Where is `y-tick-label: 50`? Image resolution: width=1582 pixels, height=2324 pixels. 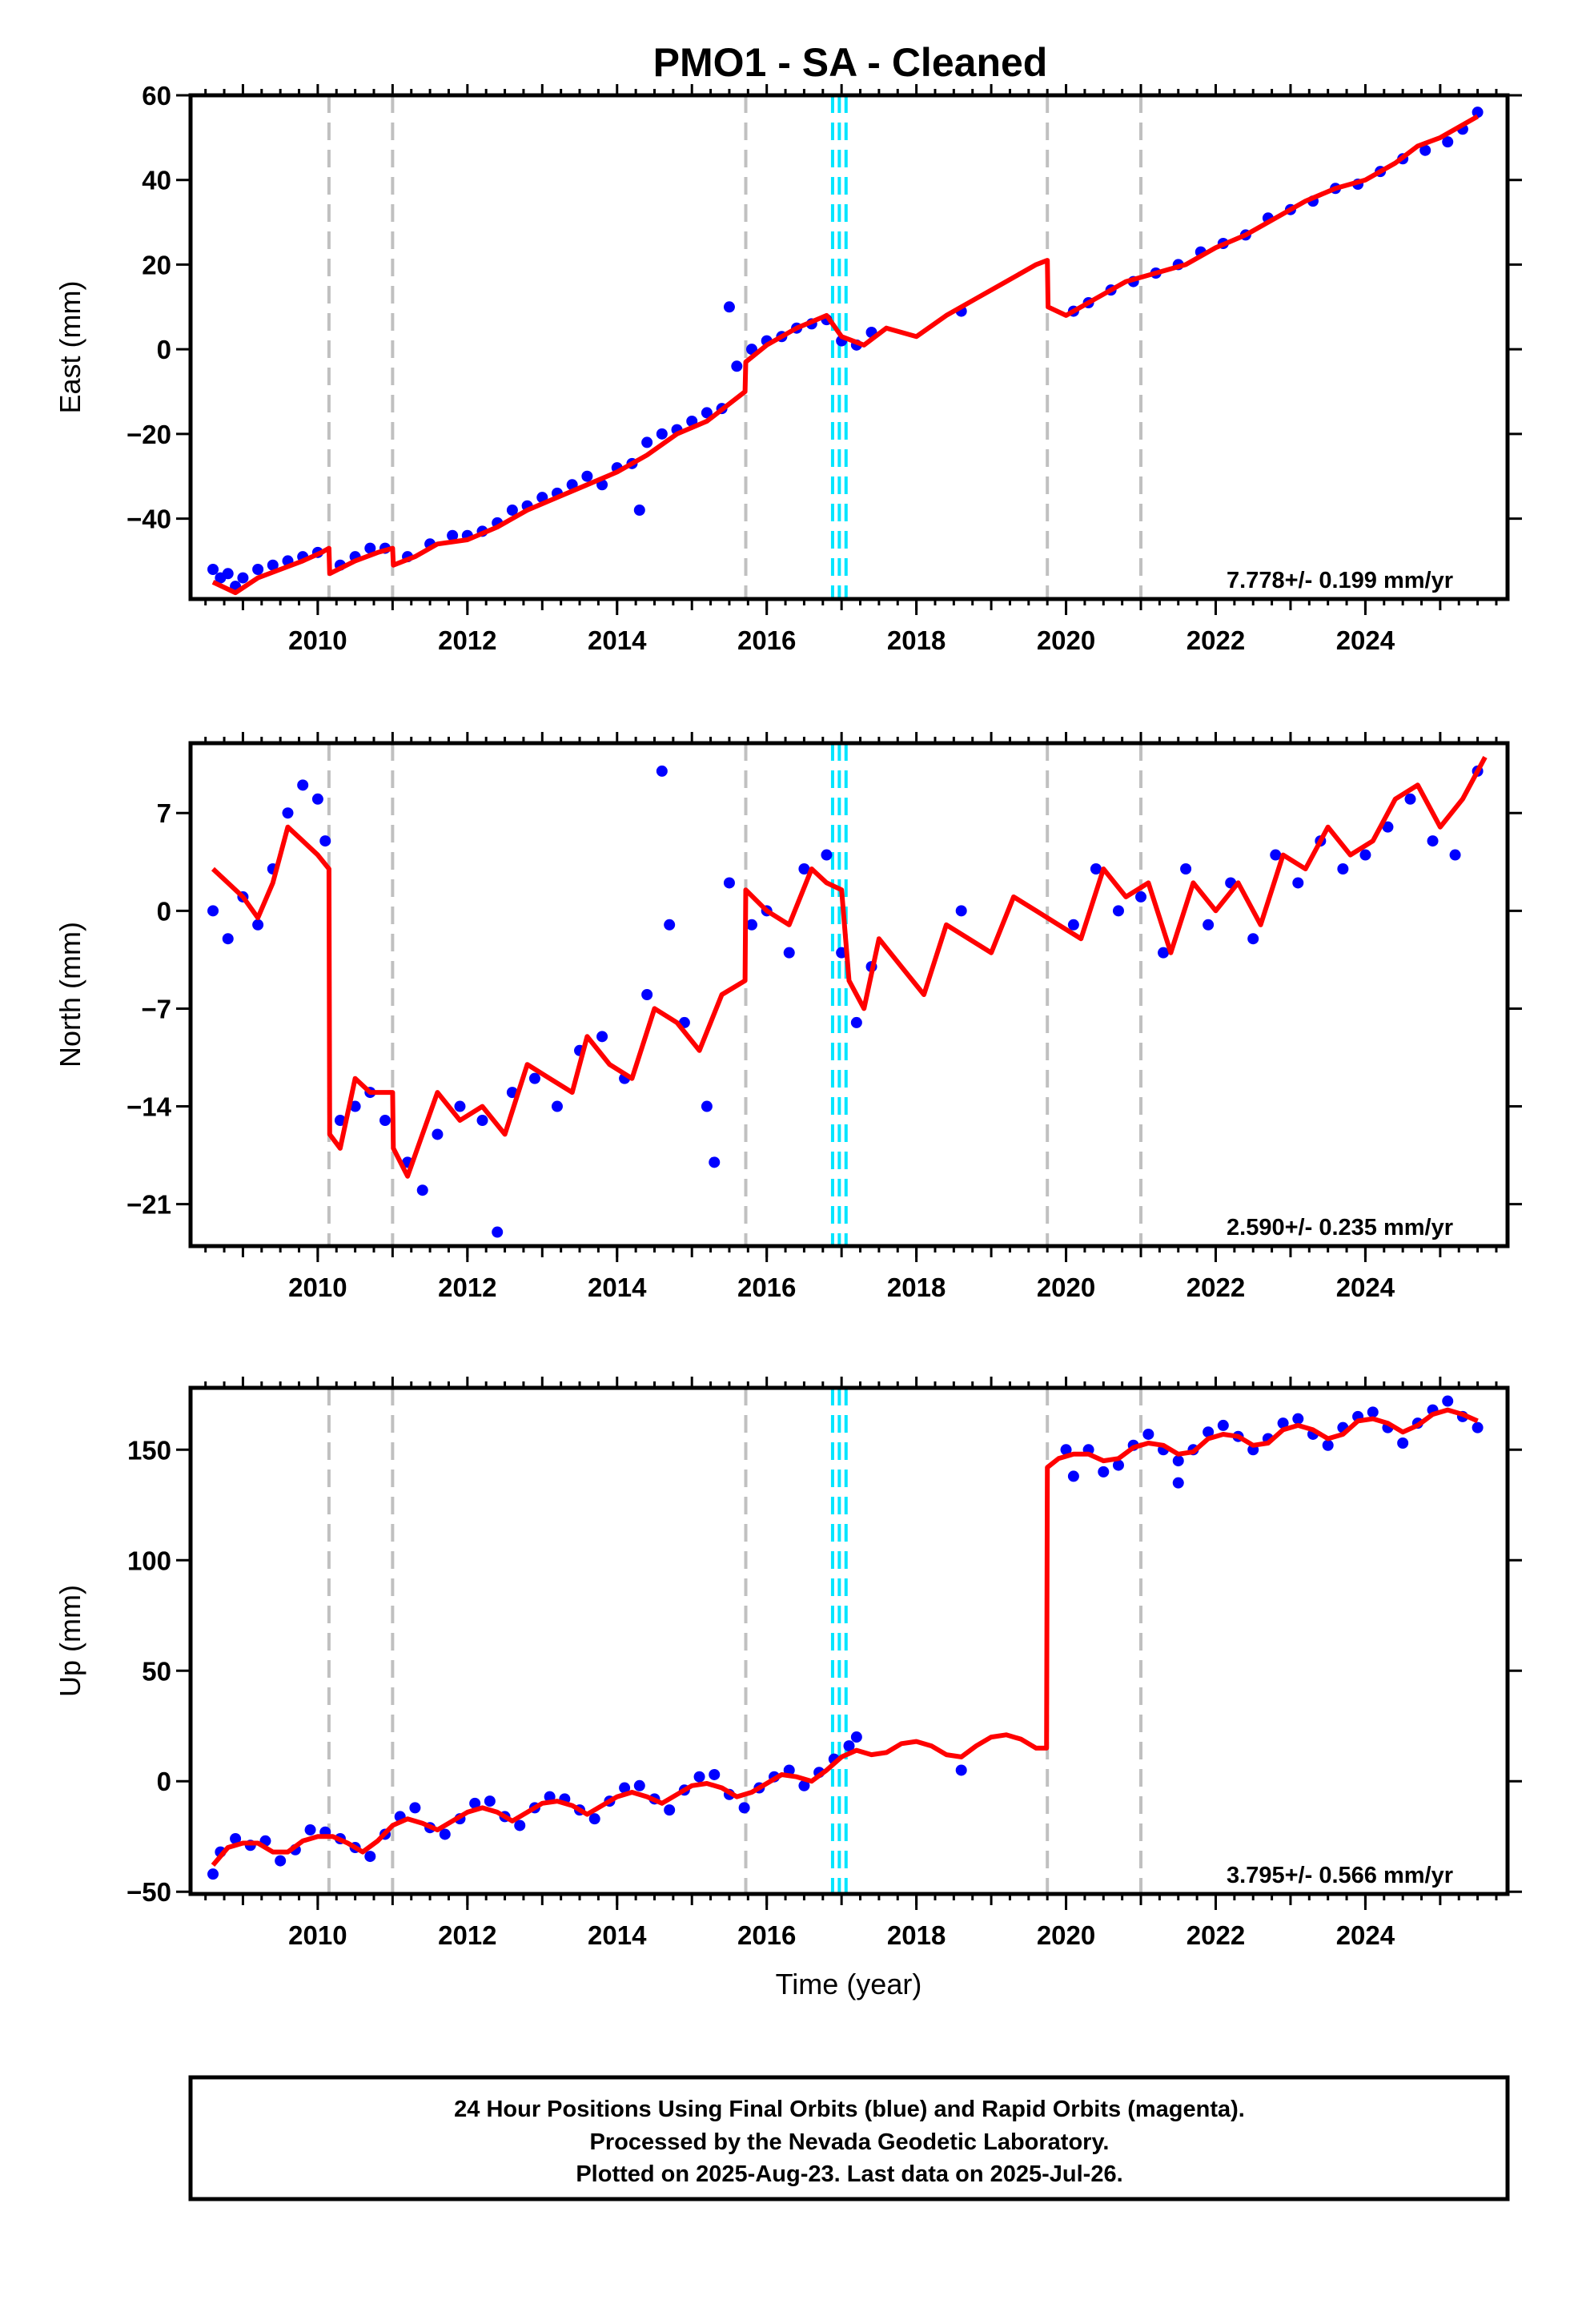
y-tick-label: 50 is located at coordinates (156, 1671).